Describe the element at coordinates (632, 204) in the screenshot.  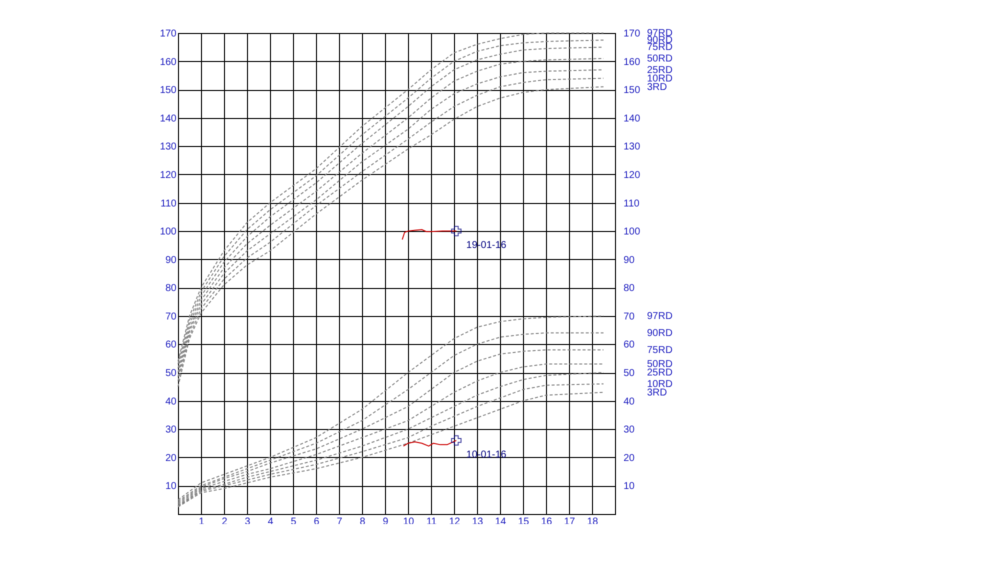
I see `y2-tick-label: 110` at that location.